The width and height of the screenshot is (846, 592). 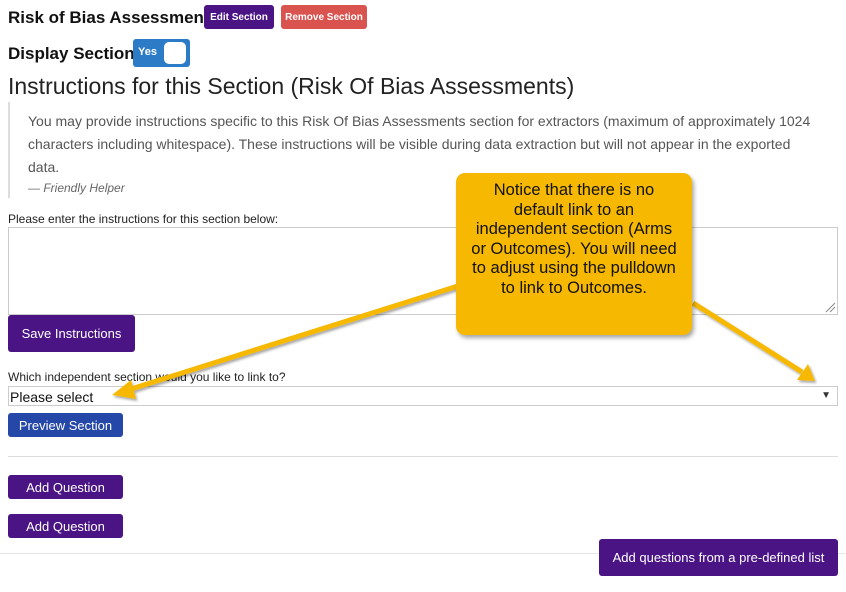 What do you see at coordinates (285, 341) in the screenshot?
I see `arrow-left-icon` at bounding box center [285, 341].